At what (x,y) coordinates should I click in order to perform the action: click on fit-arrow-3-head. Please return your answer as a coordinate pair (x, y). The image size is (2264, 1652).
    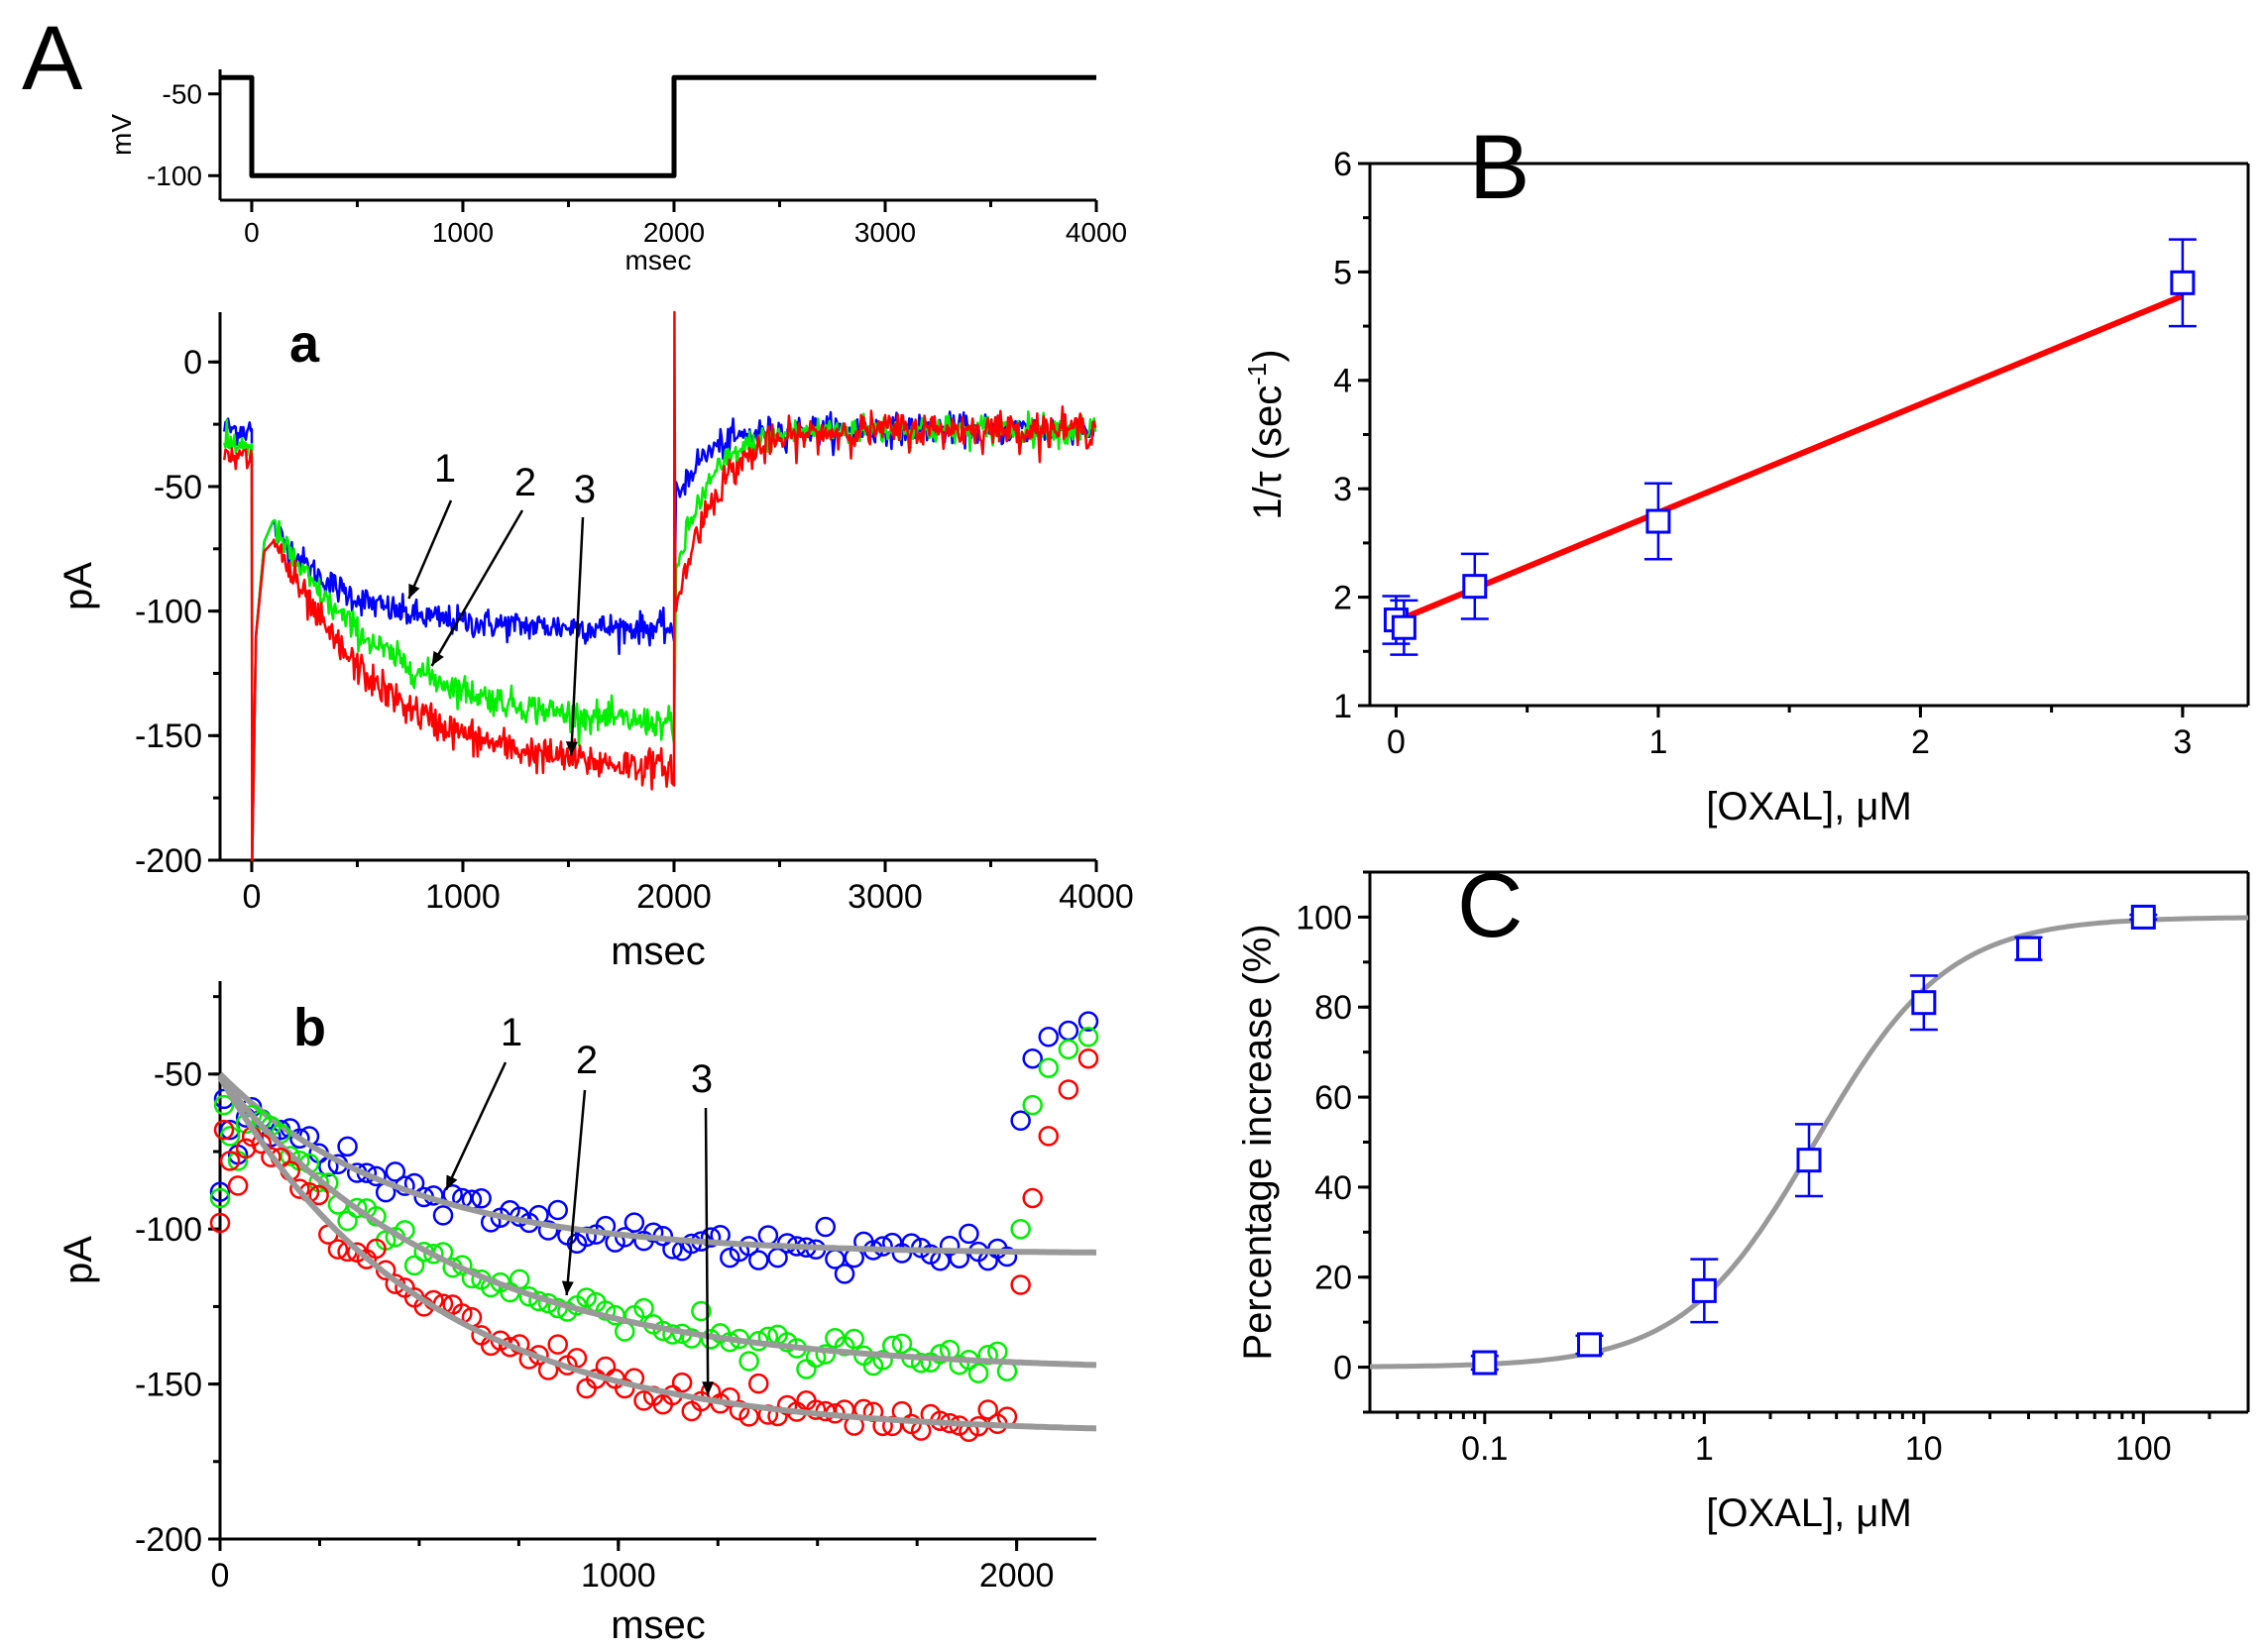
    Looking at the image, I should click on (708, 1388).